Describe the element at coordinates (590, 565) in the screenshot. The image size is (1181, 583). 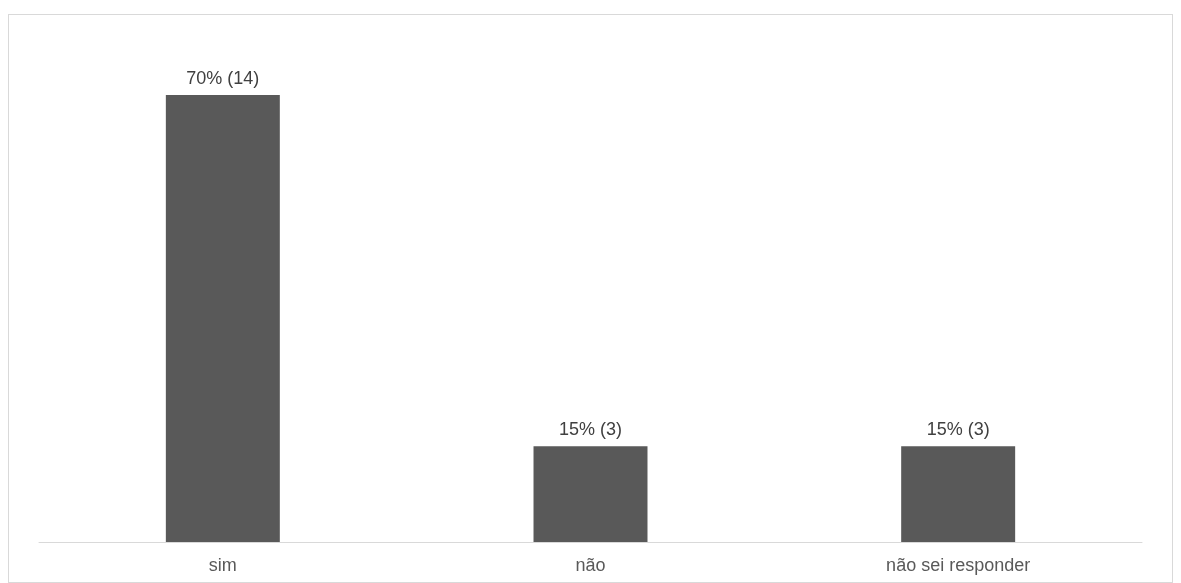
I see `x-tick-label: não` at that location.